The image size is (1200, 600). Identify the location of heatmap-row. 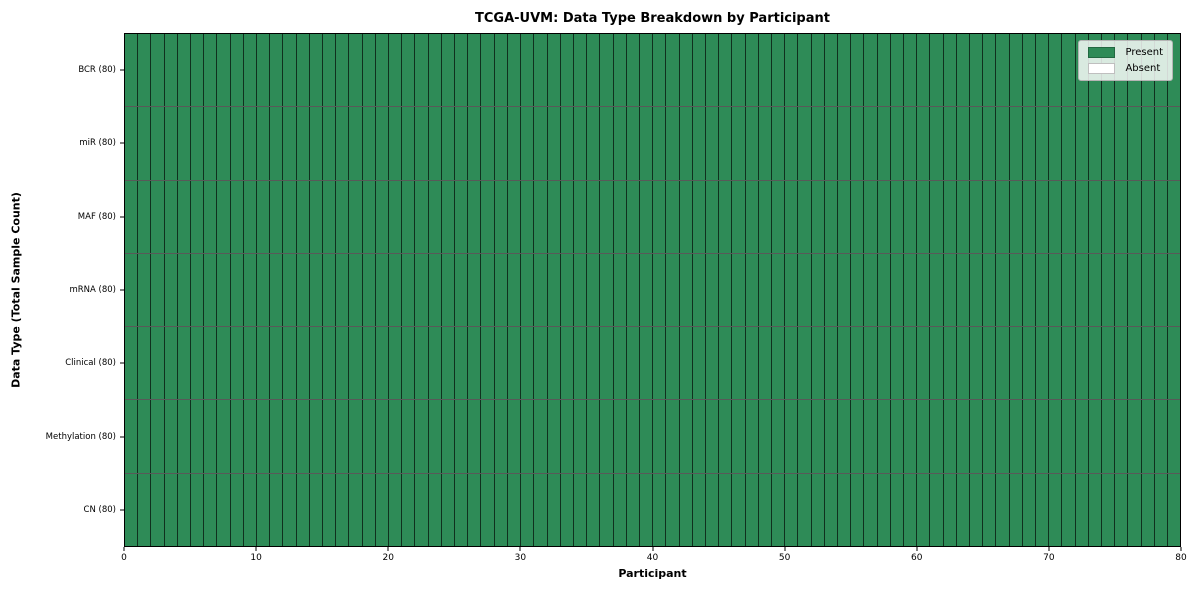
(653, 290).